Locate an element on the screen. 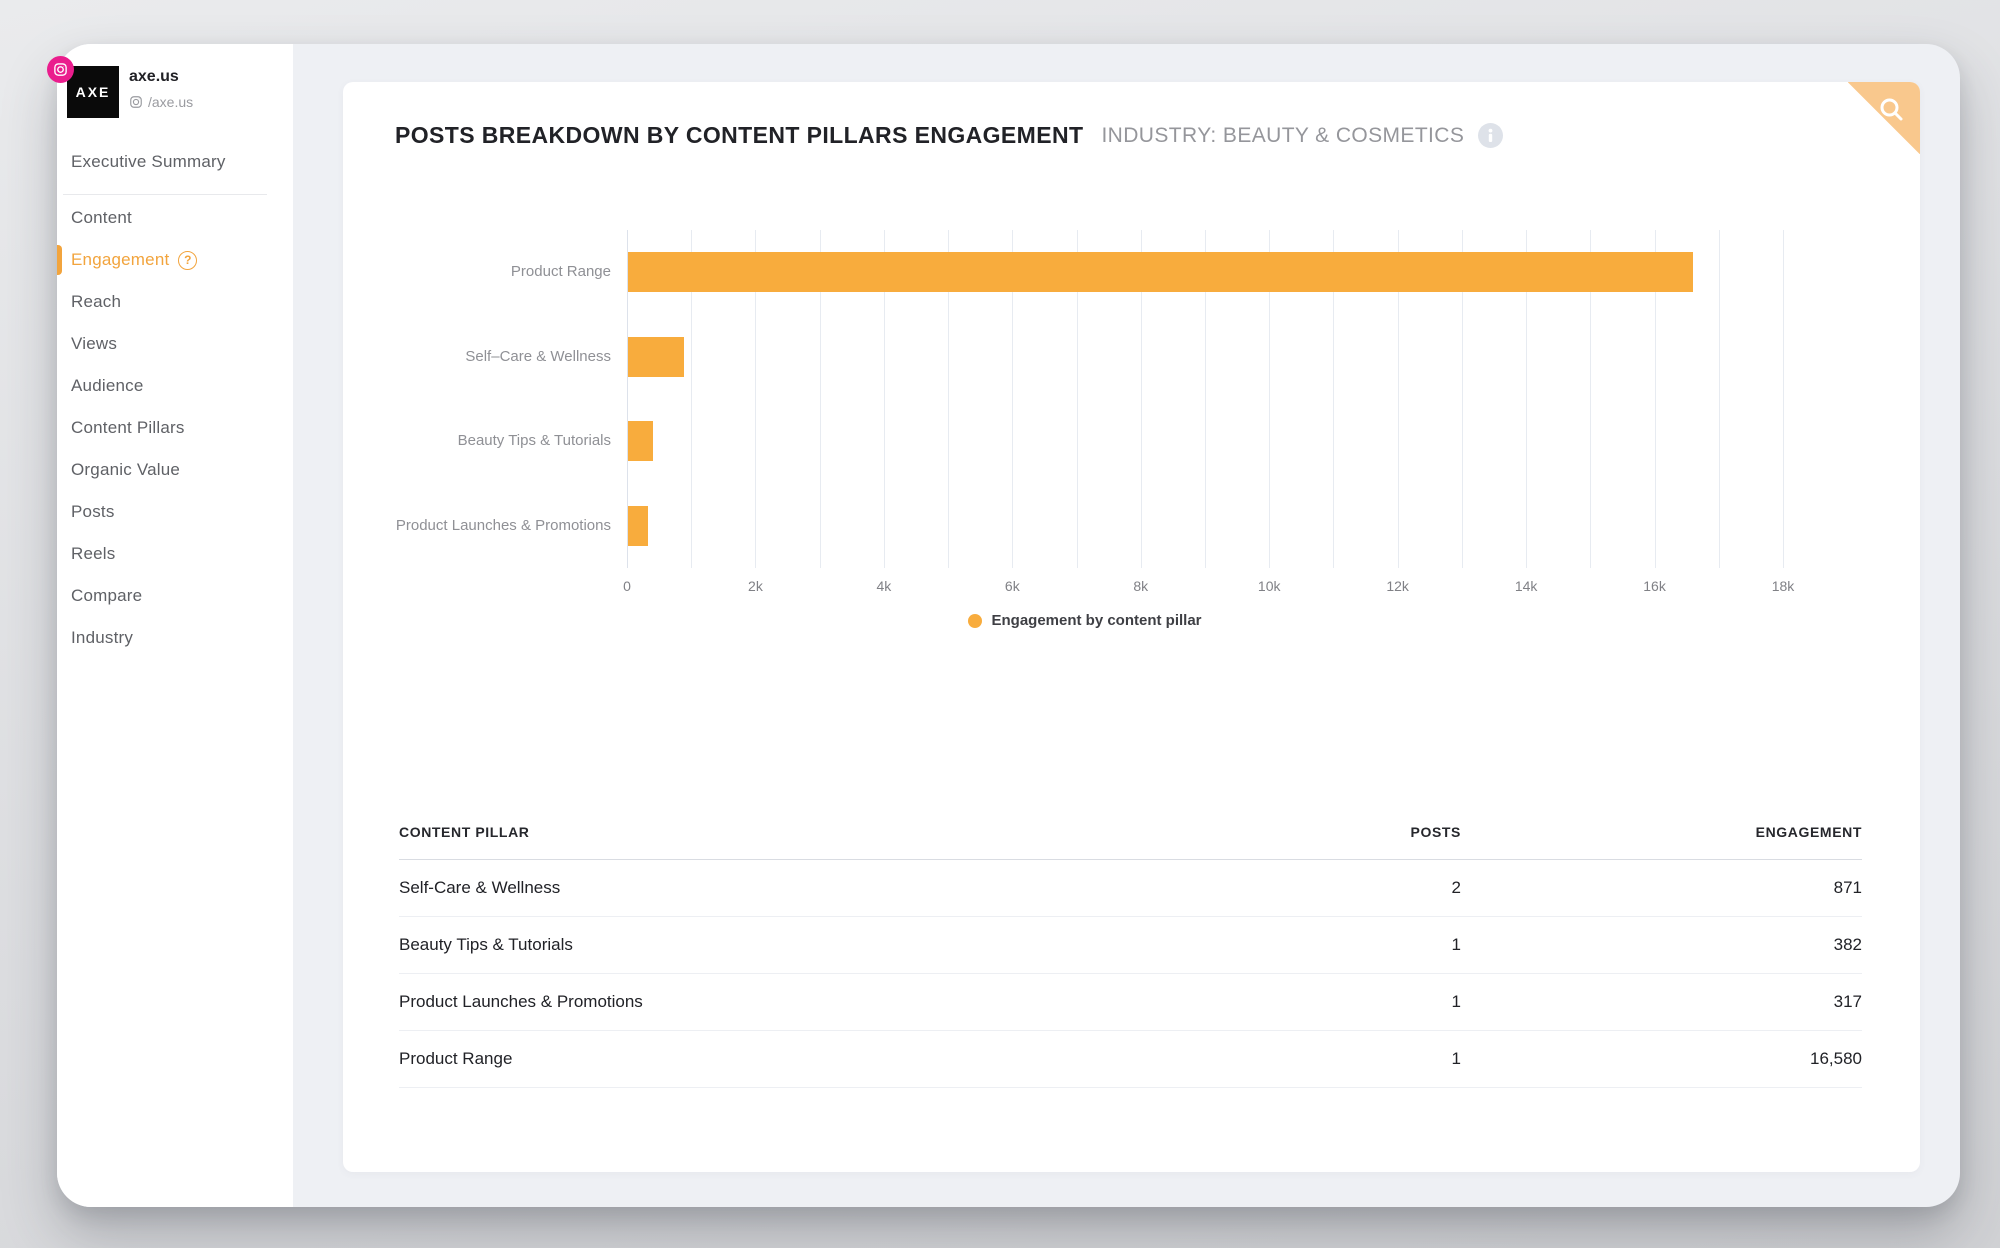 Image resolution: width=2000 pixels, height=1248 pixels. x-axis-tick: 4k is located at coordinates (884, 586).